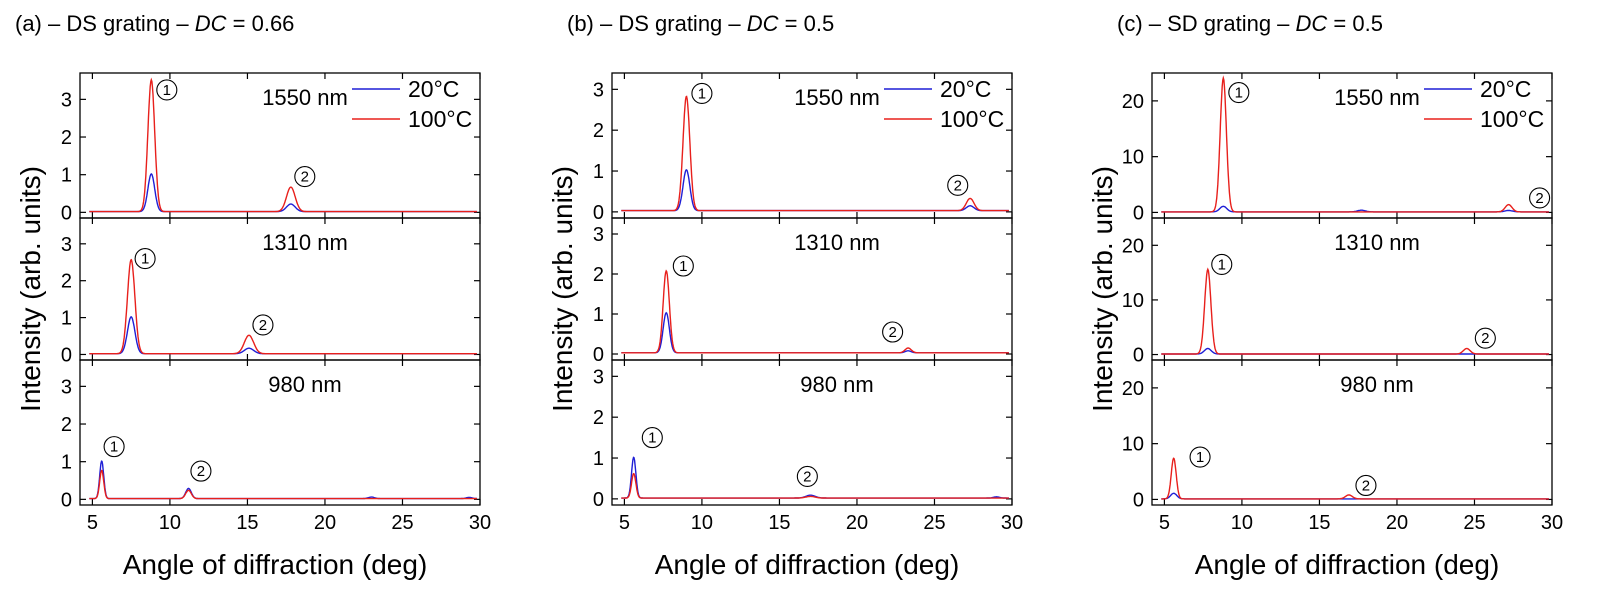  What do you see at coordinates (657, 23) in the screenshot?
I see `chart-title-main: (b) – DS grating –` at bounding box center [657, 23].